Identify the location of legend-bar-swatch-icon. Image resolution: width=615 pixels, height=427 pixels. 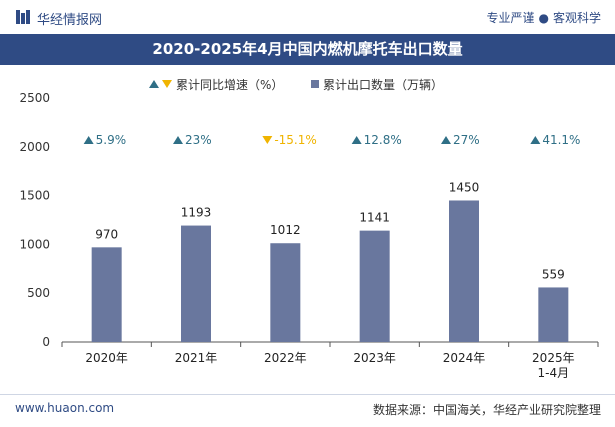
(315, 84).